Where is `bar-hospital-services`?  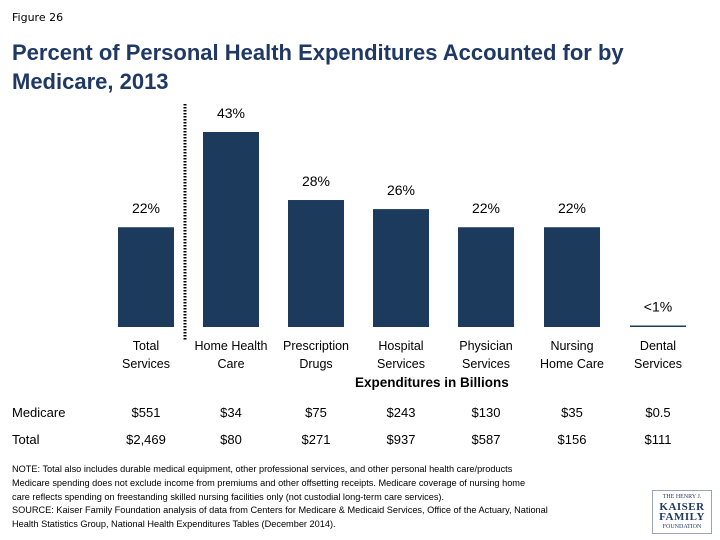
bar-hospital-services is located at coordinates (401, 268).